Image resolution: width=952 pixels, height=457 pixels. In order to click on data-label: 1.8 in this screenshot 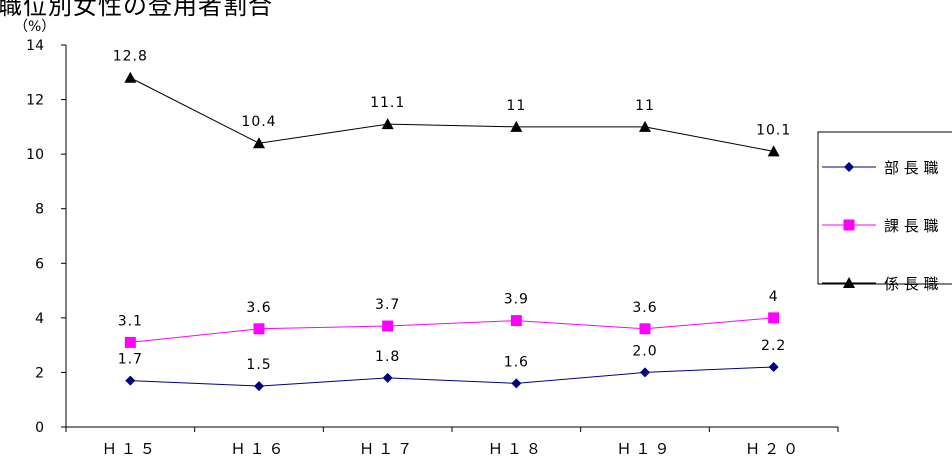, I will do `click(387, 357)`.